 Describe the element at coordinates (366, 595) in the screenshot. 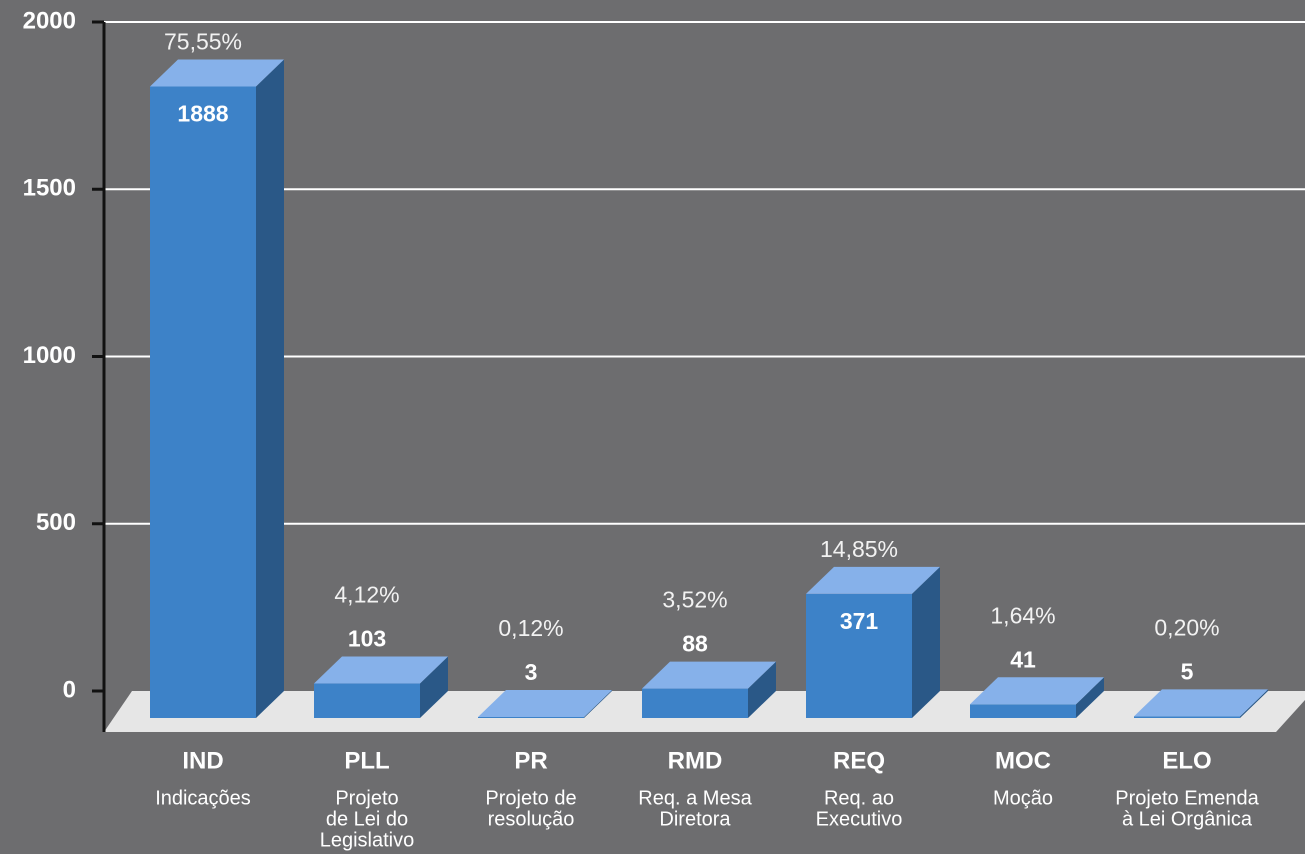

I see `percentage-label: 4,12%` at that location.